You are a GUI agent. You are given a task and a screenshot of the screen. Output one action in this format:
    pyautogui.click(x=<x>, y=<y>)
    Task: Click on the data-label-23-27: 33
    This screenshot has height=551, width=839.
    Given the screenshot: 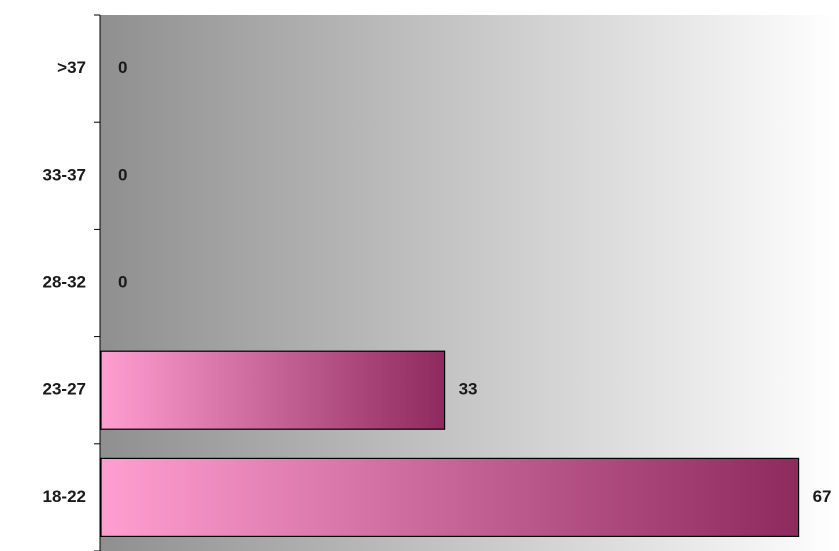 What is the action you would take?
    pyautogui.click(x=468, y=389)
    